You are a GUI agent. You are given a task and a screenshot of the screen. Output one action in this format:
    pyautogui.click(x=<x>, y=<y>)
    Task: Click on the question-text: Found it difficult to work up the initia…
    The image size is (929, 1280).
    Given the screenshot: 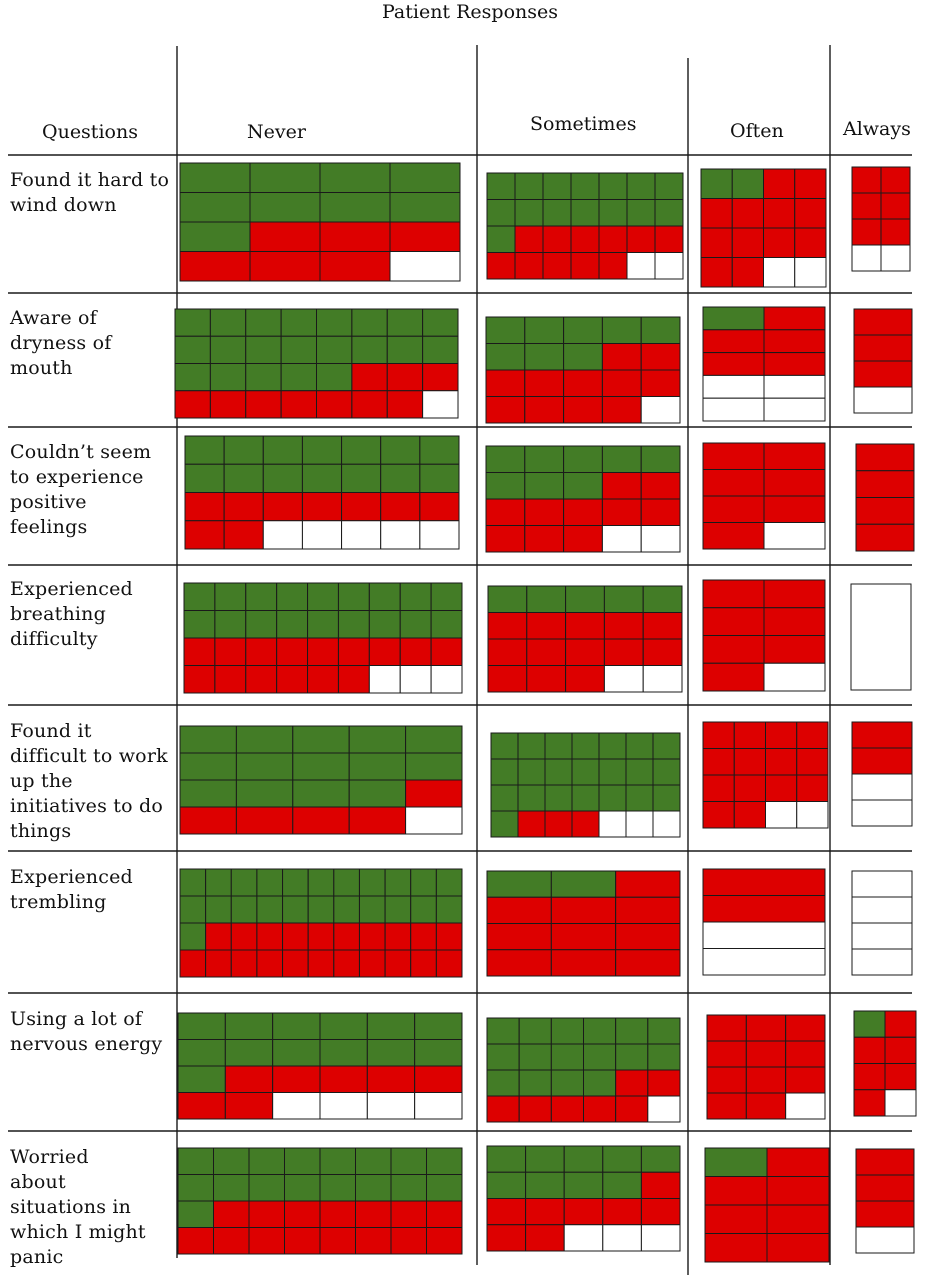 What is the action you would take?
    pyautogui.click(x=89, y=781)
    